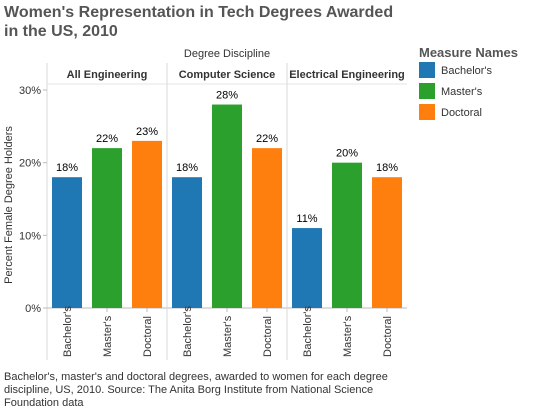 Image resolution: width=559 pixels, height=413 pixels. I want to click on y-tick-label: 0%, so click(33, 309).